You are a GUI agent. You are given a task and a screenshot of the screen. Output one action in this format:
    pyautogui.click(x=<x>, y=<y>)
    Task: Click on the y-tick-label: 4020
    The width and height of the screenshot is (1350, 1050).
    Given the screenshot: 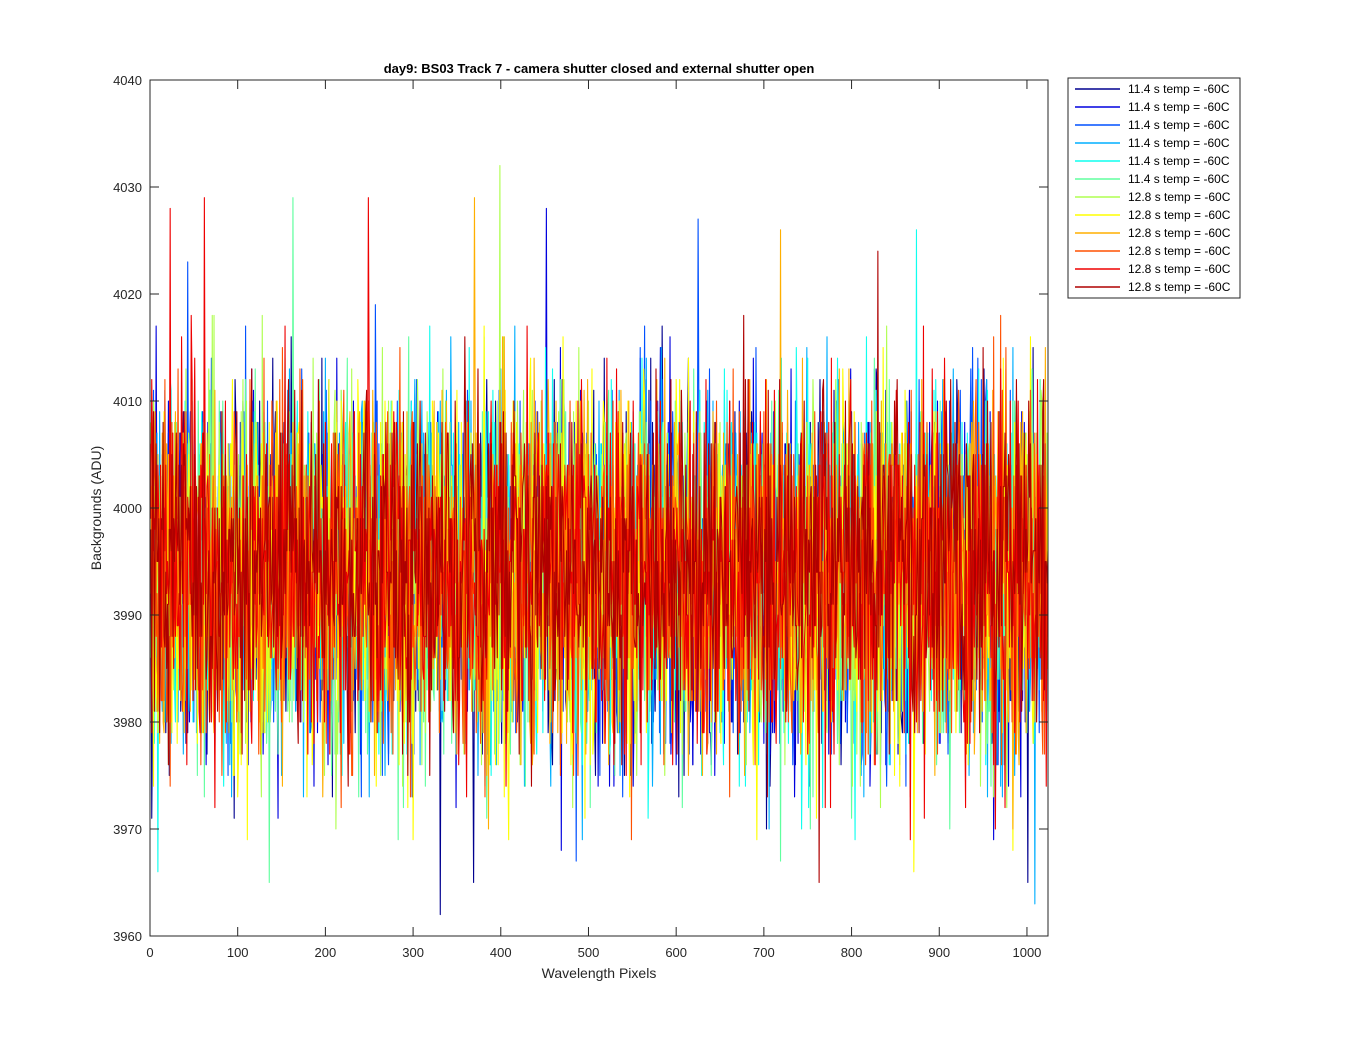 What is the action you would take?
    pyautogui.click(x=127, y=294)
    